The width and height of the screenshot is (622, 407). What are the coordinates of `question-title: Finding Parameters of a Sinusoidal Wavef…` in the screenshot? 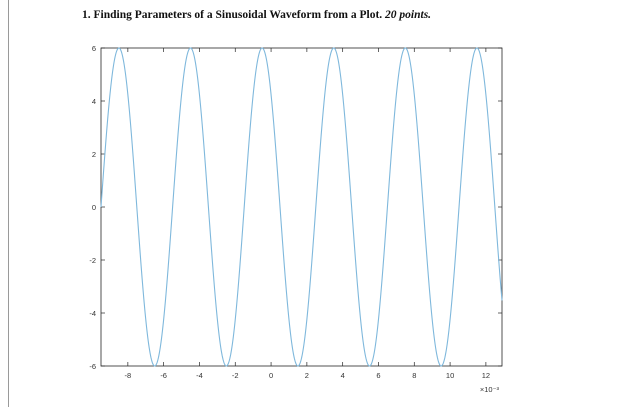 It's located at (238, 15).